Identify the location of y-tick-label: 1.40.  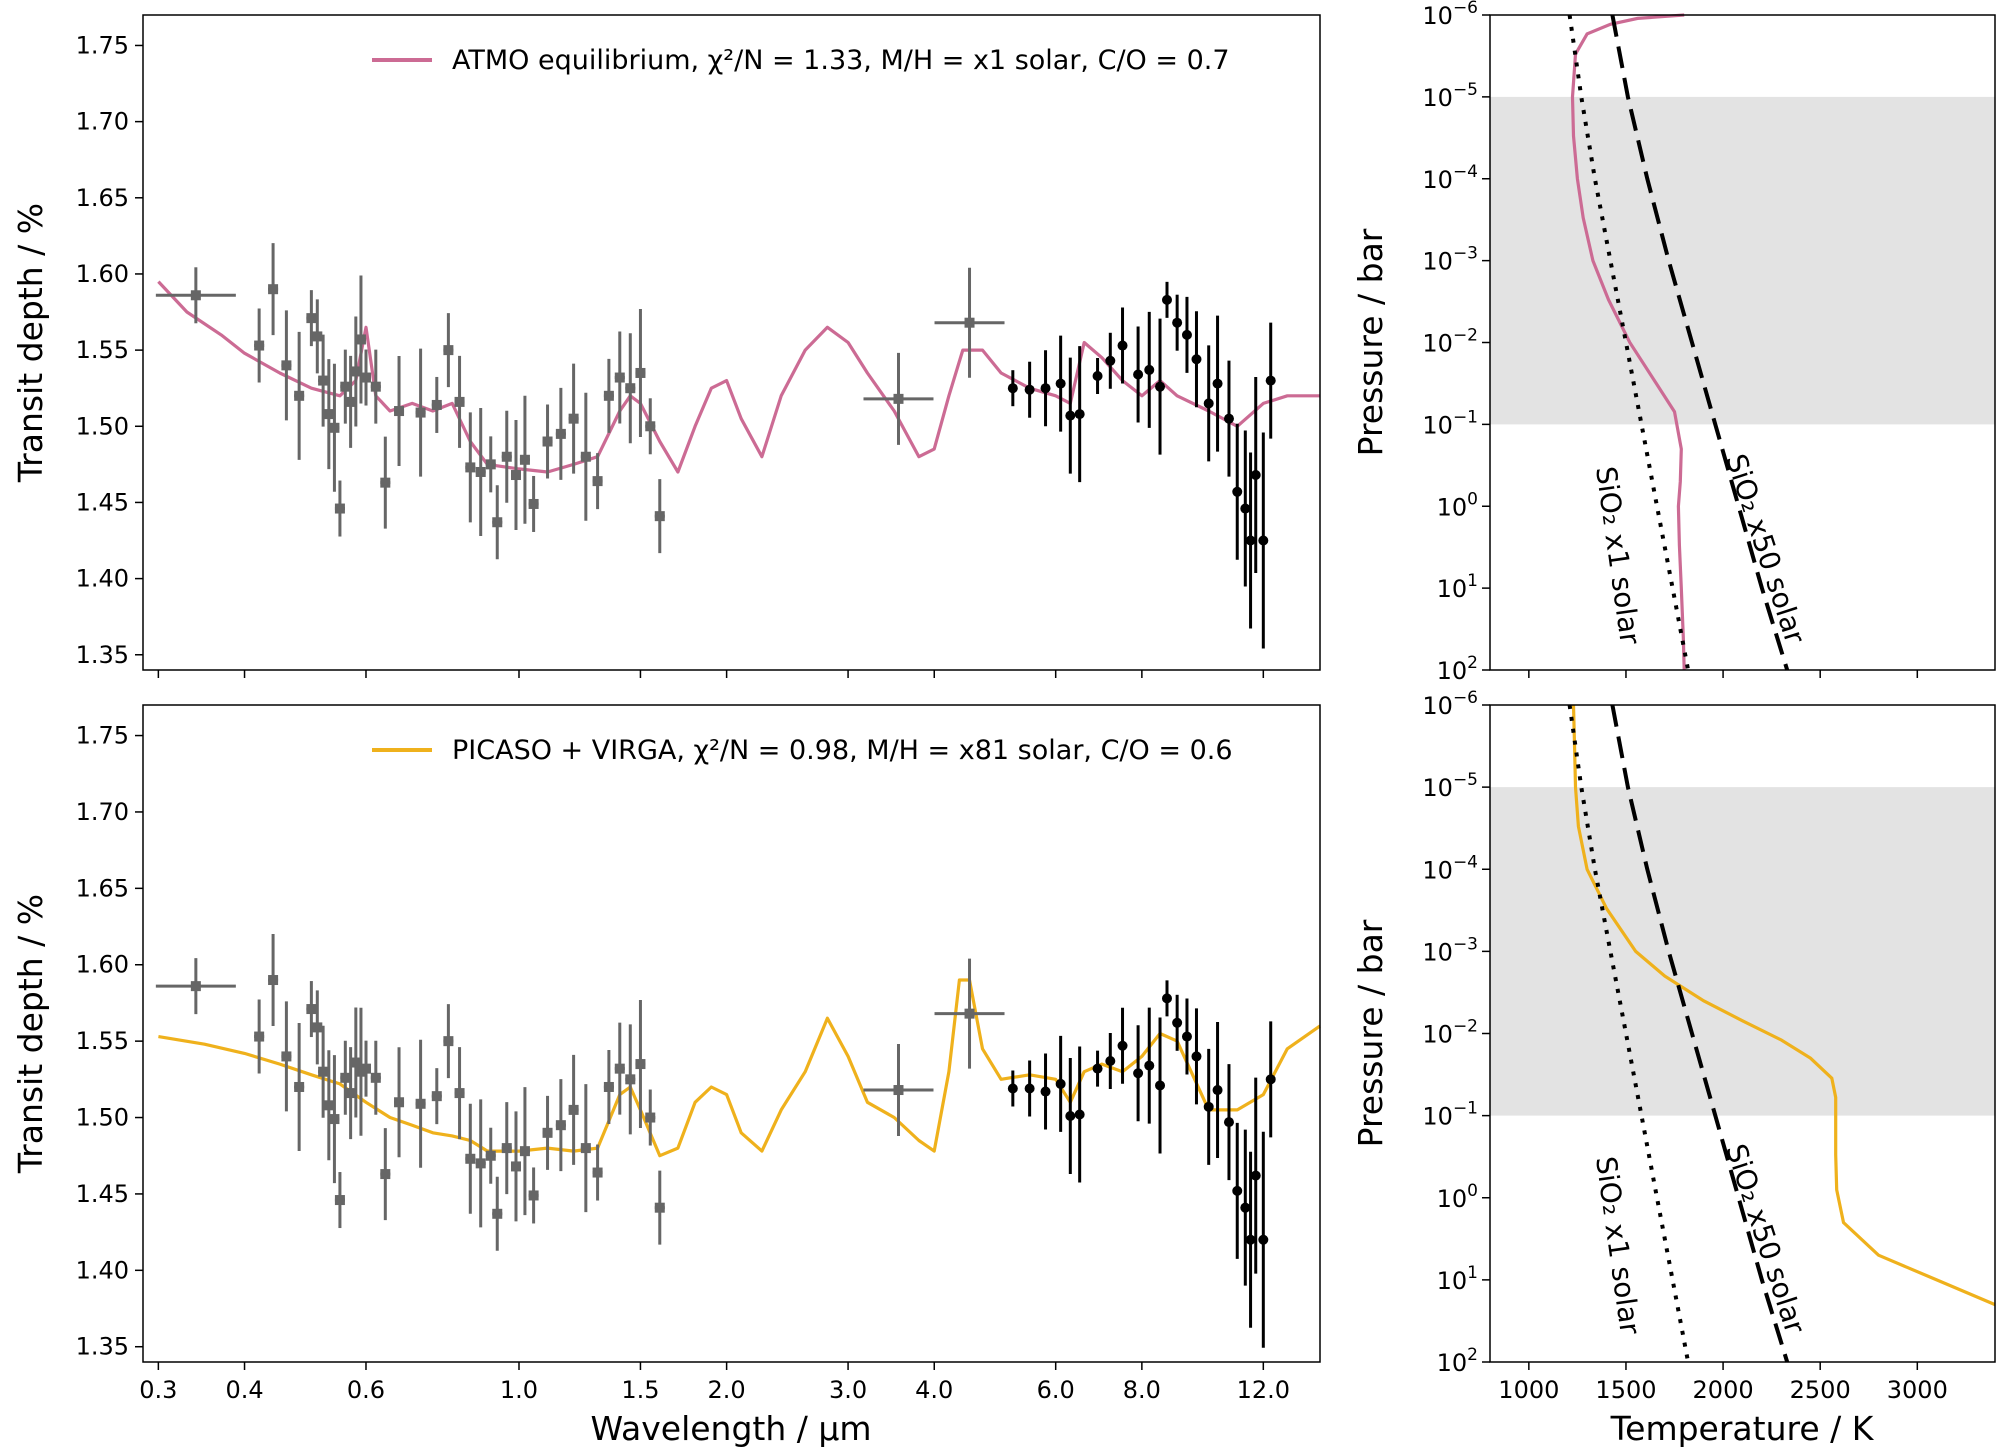
(102, 1270).